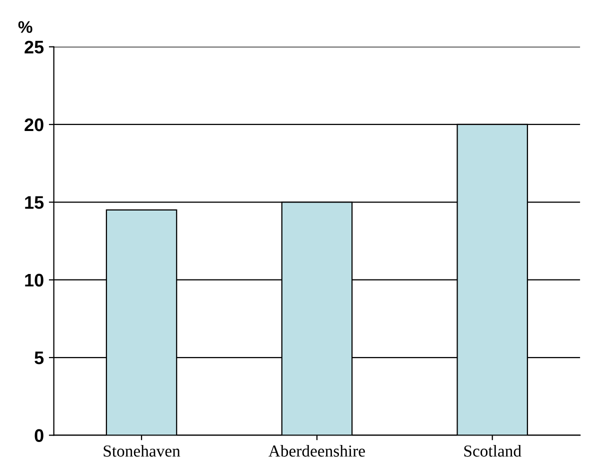 The image size is (598, 468). I want to click on x-tick-label: Stonehaven, so click(142, 450).